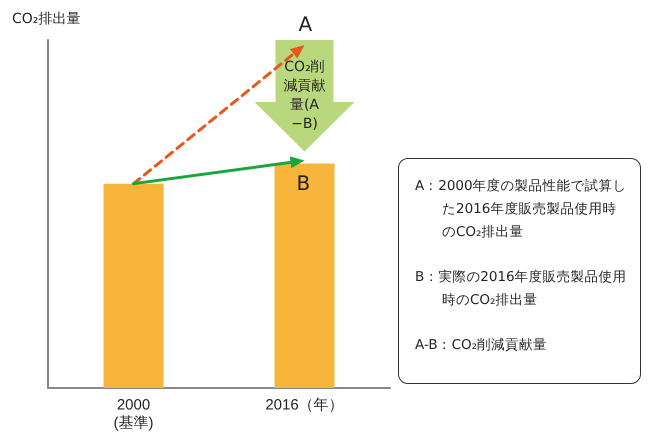  Describe the element at coordinates (521, 209) in the screenshot. I see `text: A：2000年度の製品性能で試算した2016年度販売製品使用時のCO₂排出量` at that location.